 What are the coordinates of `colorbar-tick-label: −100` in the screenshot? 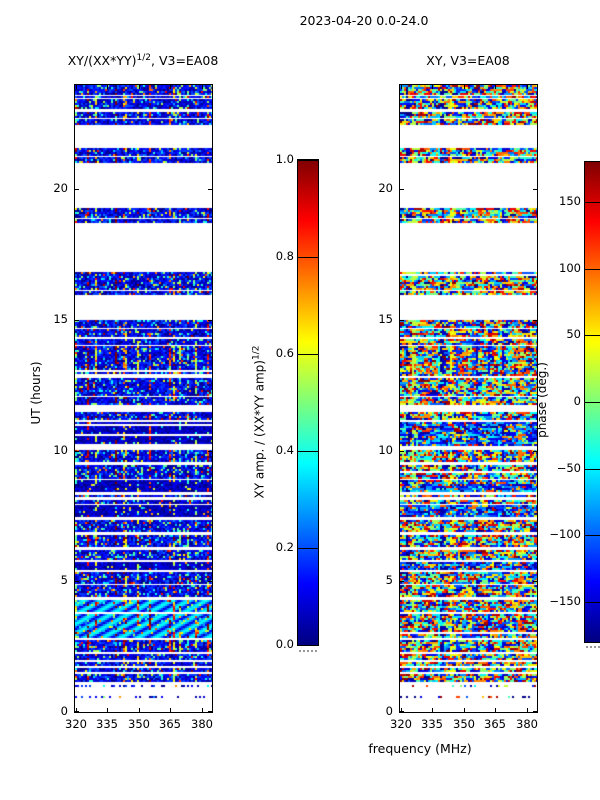 It's located at (565, 534).